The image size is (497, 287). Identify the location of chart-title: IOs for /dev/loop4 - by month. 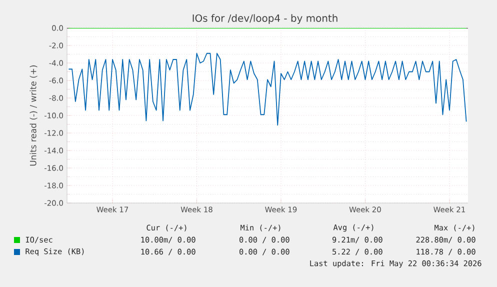
(265, 19).